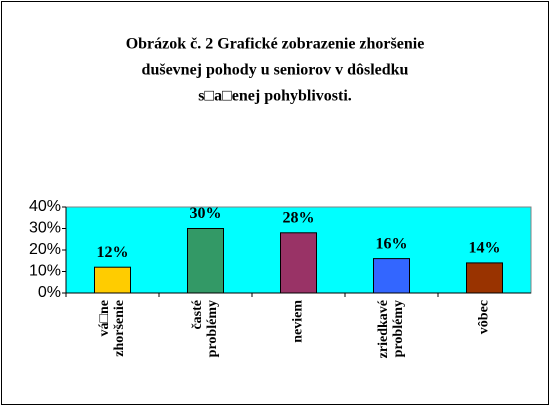 The width and height of the screenshot is (551, 407). I want to click on x-tick-label: vá□ne, so click(104, 318).